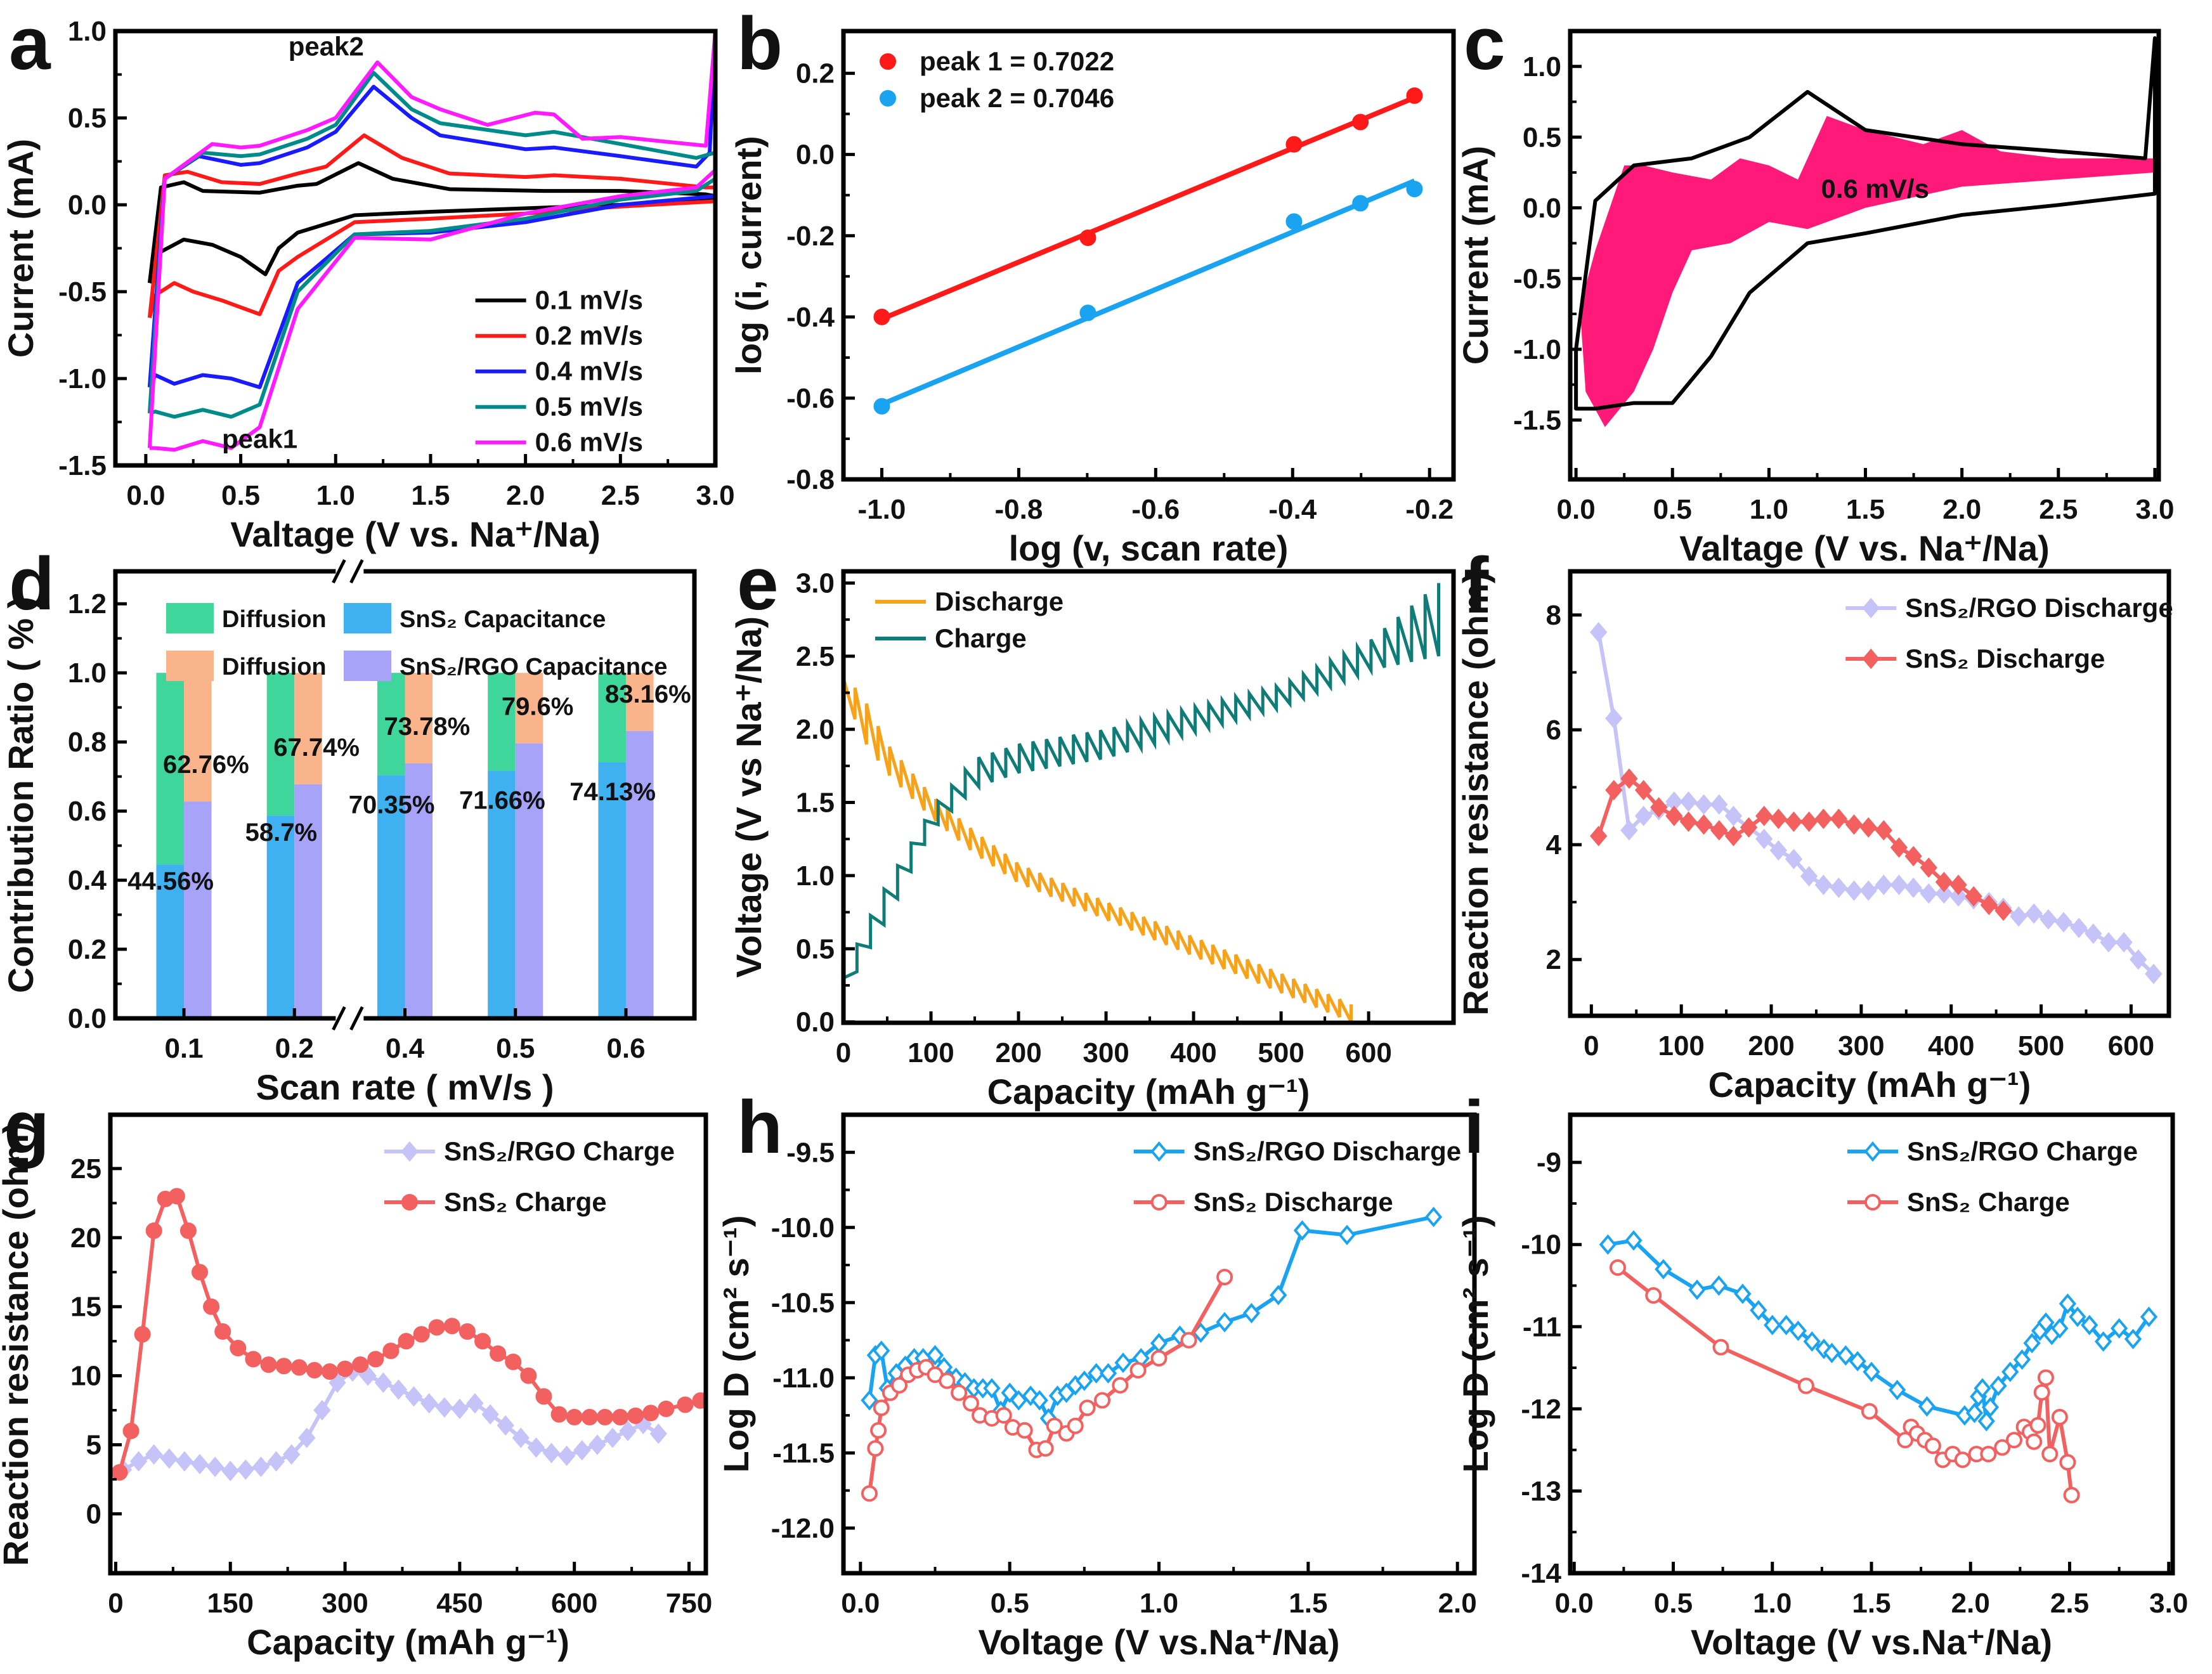 The image size is (2212, 1674). I want to click on x-tick-label: 0.0, so click(1576, 509).